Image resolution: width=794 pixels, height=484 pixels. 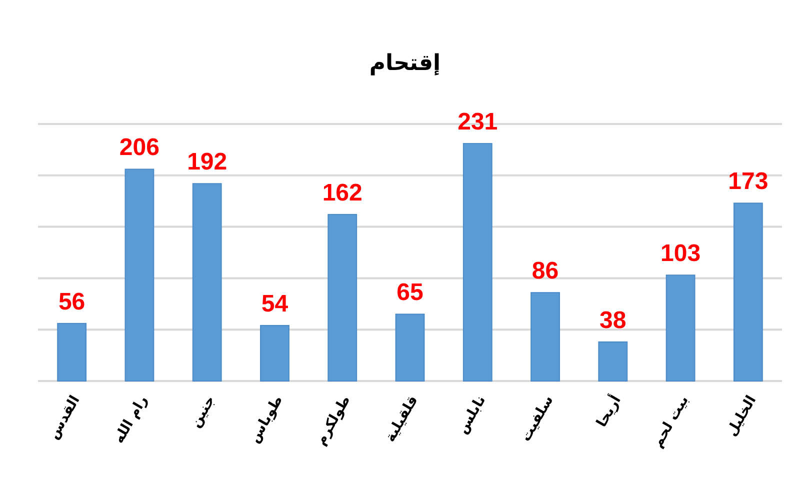 What do you see at coordinates (266, 419) in the screenshot?
I see `x-tick-label: طوباس` at bounding box center [266, 419].